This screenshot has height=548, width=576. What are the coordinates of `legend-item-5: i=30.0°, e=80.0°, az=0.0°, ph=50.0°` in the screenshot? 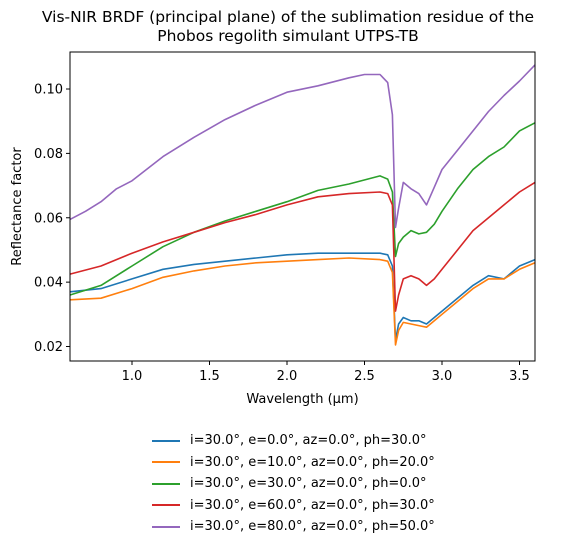 It's located at (293, 527).